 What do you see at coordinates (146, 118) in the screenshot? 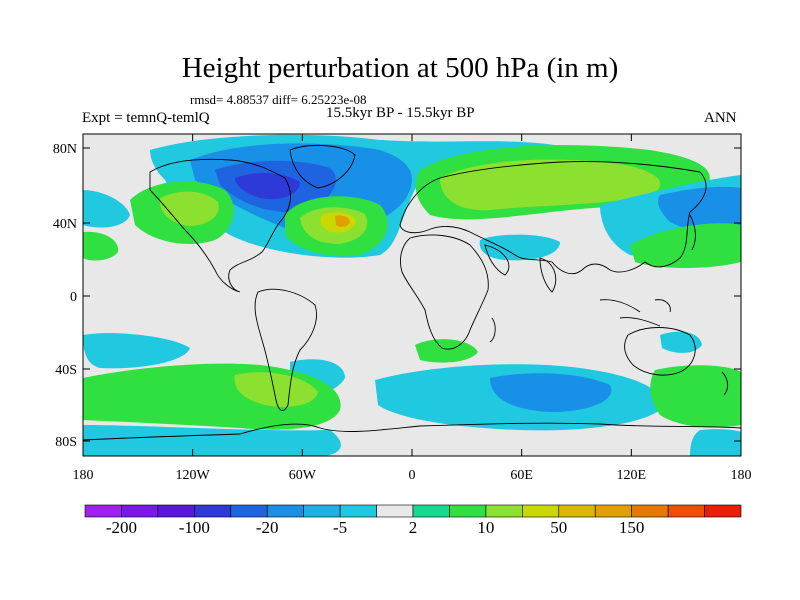
I see `experiment-label: Expt = temnQ-temlQ` at bounding box center [146, 118].